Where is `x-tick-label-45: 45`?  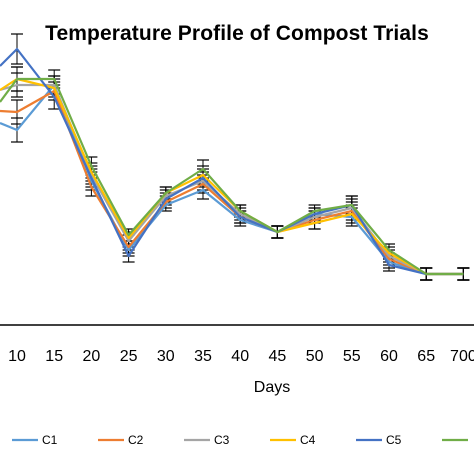
x-tick-label-45: 45 is located at coordinates (278, 356).